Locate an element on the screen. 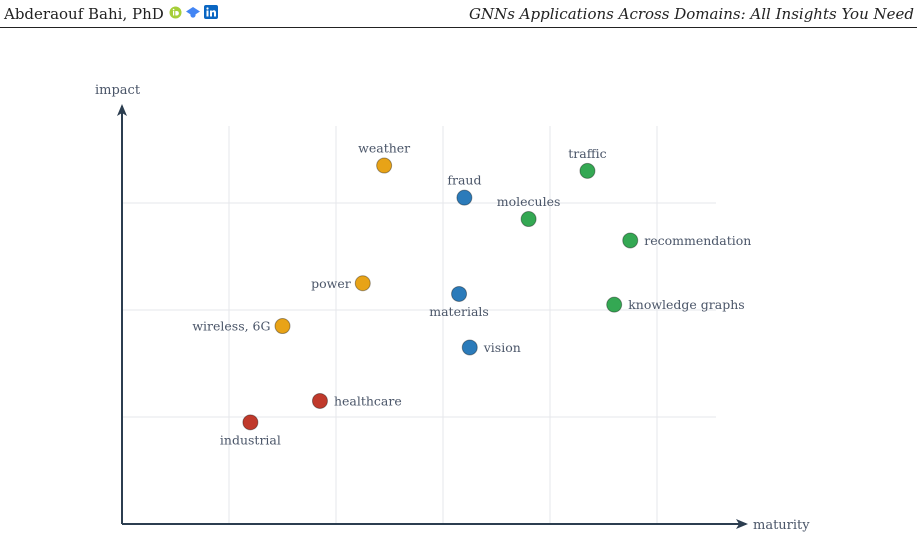 This screenshot has height=539, width=917. point-label-healthcare: healthcare is located at coordinates (368, 400).